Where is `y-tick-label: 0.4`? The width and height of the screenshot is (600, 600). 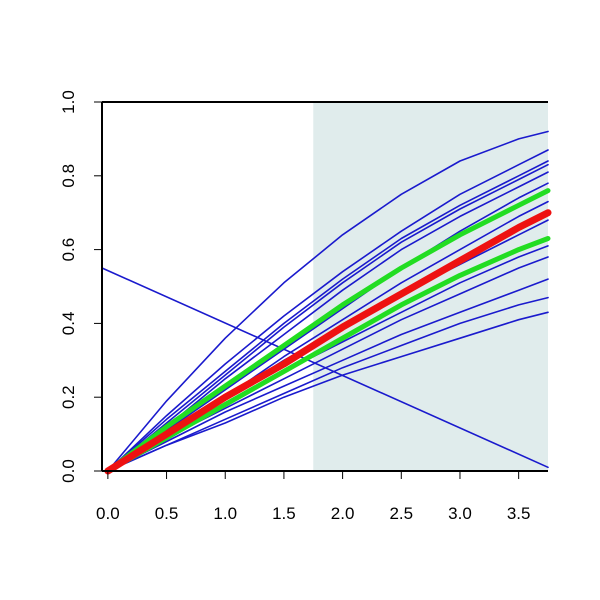 y-tick-label: 0.4 is located at coordinates (68, 324).